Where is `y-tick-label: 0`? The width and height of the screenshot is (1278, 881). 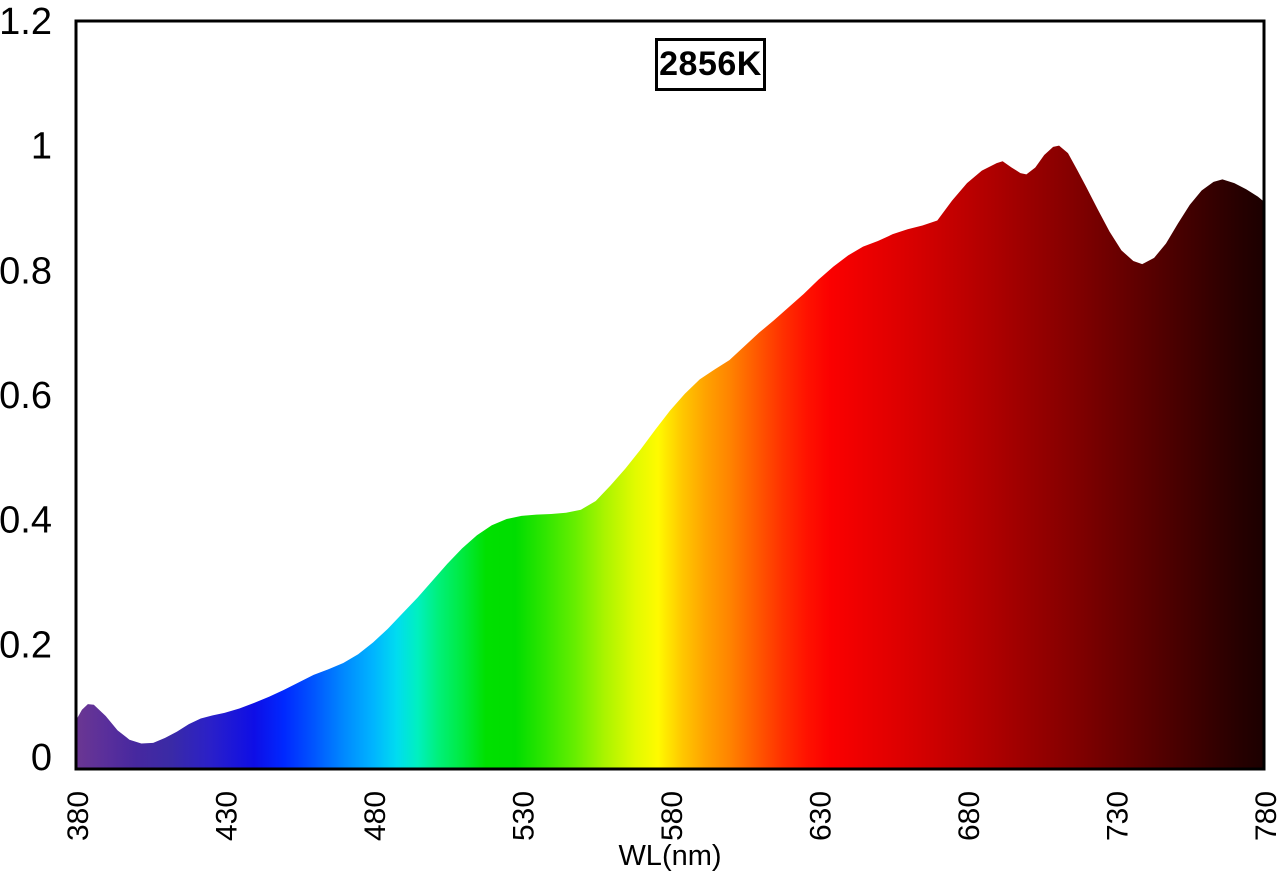 y-tick-label: 0 is located at coordinates (41, 758).